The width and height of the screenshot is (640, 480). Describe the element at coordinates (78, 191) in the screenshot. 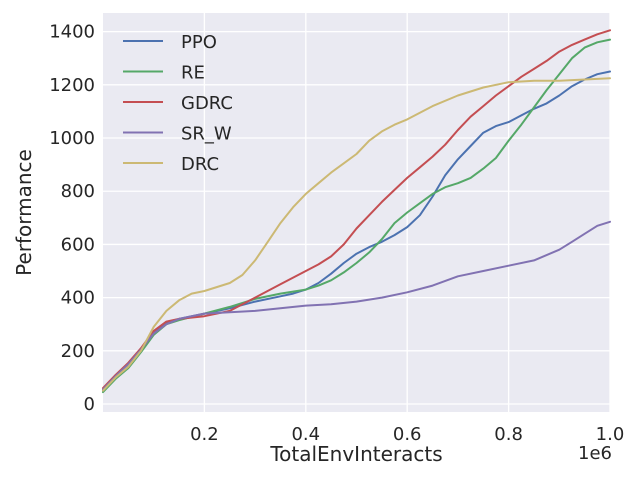

I see `y-tick-label: 800` at that location.